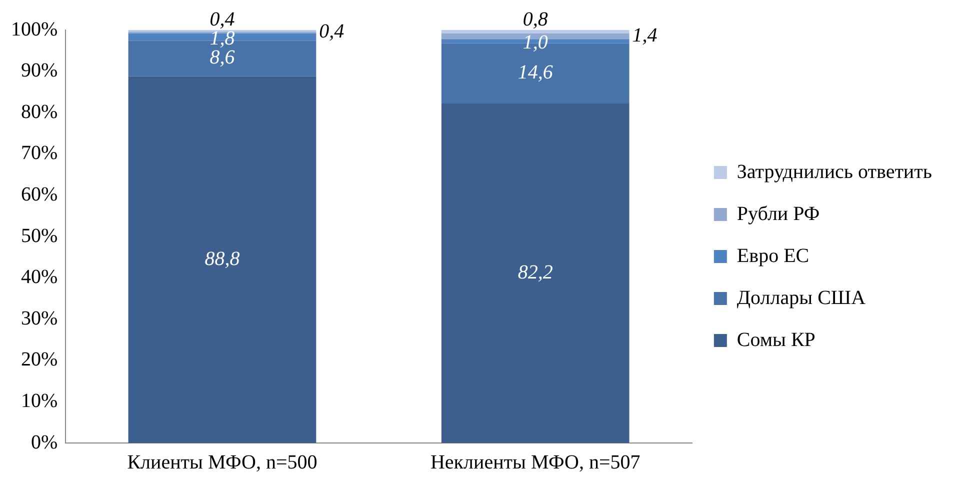 The height and width of the screenshot is (491, 956). What do you see at coordinates (39, 359) in the screenshot?
I see `y-tick-label: 20%` at bounding box center [39, 359].